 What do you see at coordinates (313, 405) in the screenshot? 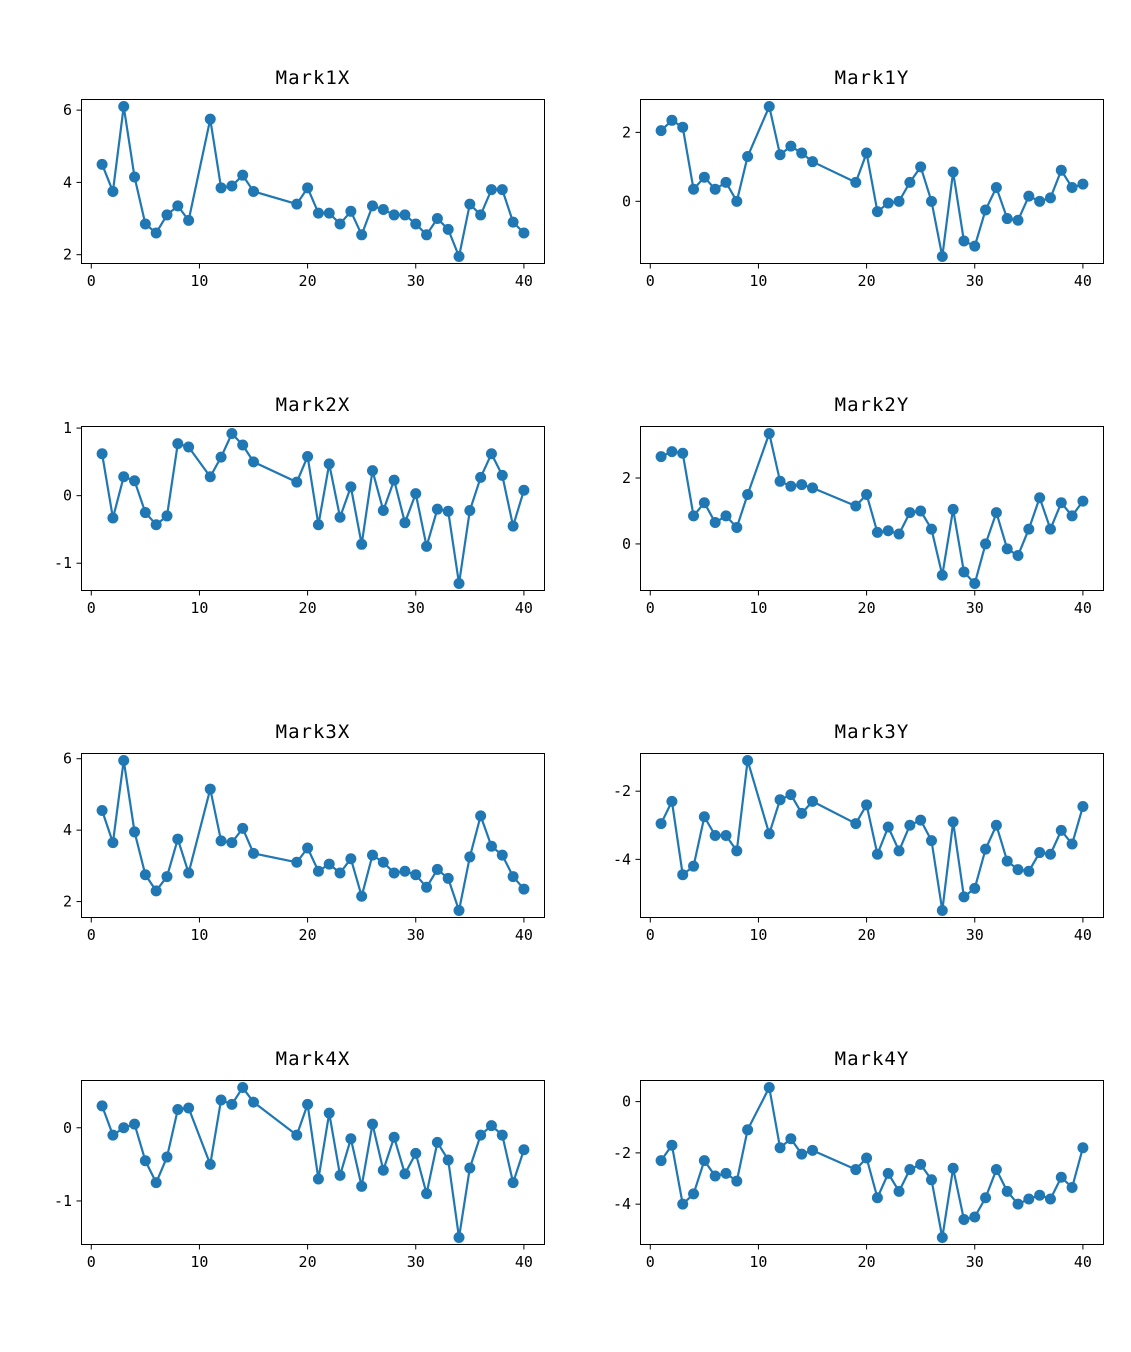
I see `chart-title-mark2x: Mark2X` at bounding box center [313, 405].